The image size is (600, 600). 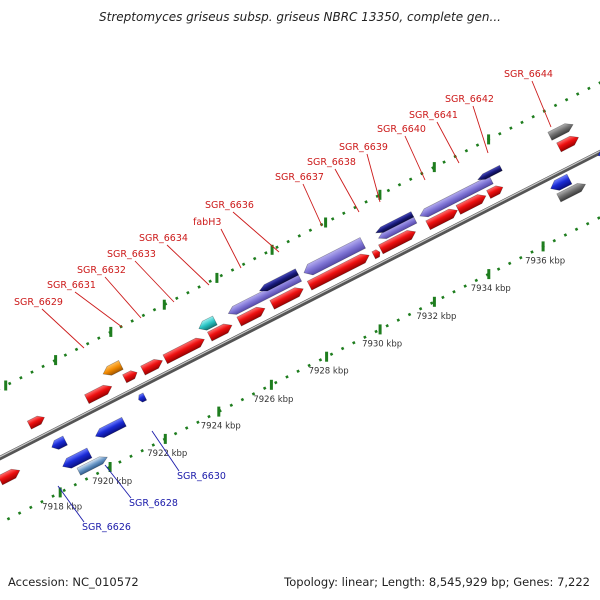 I want to click on gene-label-top: SGR_6631, so click(x=85, y=304).